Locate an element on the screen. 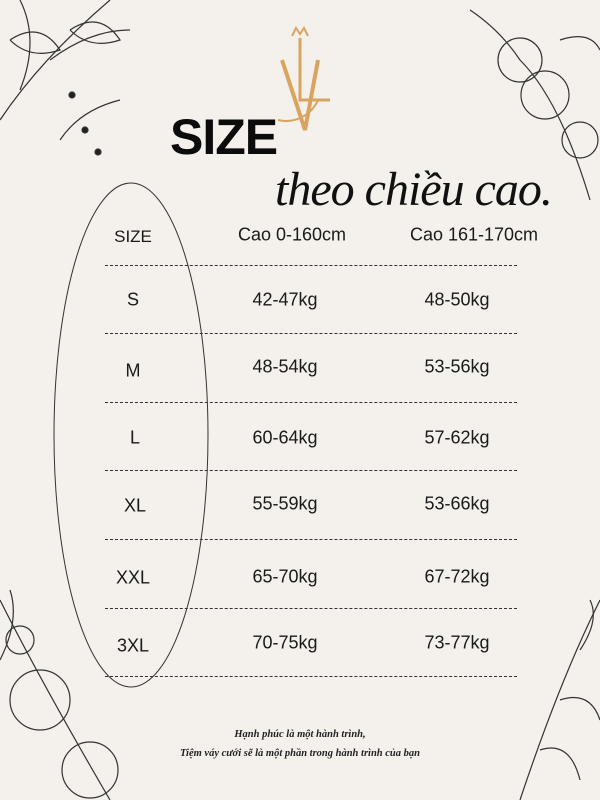 The height and width of the screenshot is (800, 600). logo is located at coordinates (303, 78).